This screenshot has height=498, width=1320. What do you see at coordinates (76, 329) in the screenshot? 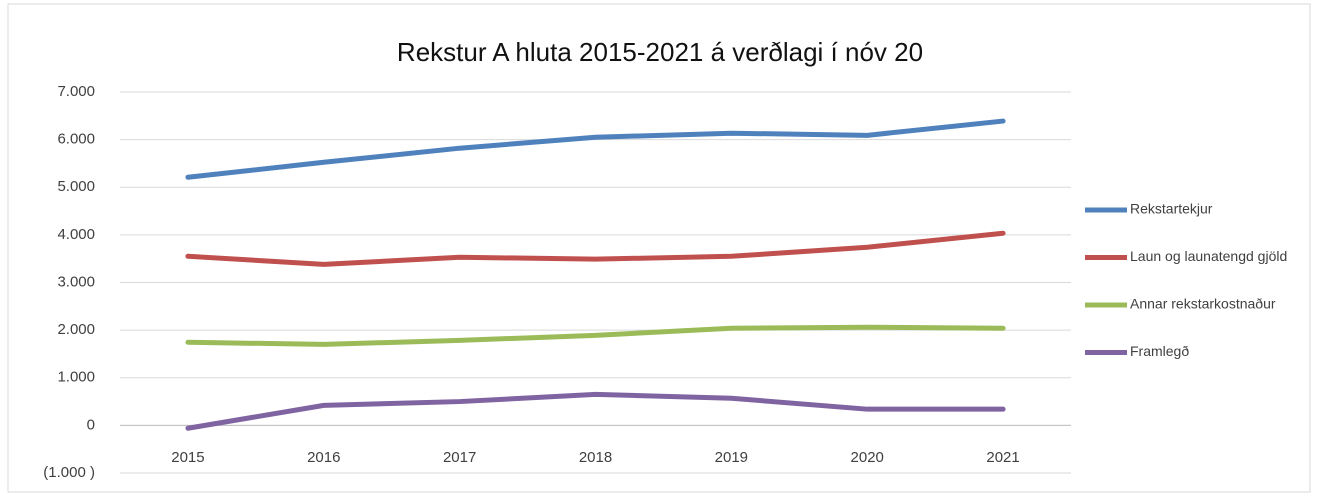
I see `y-tick-label: 2.000` at bounding box center [76, 329].